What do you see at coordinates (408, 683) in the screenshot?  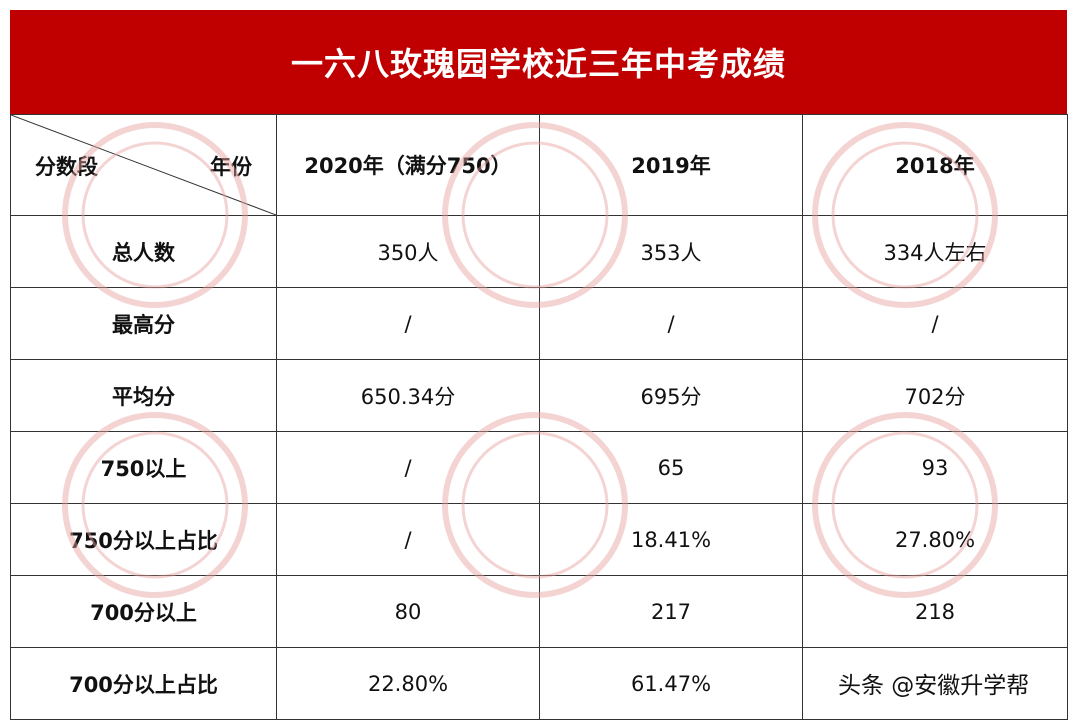 I see `table-cell: 22.80%` at bounding box center [408, 683].